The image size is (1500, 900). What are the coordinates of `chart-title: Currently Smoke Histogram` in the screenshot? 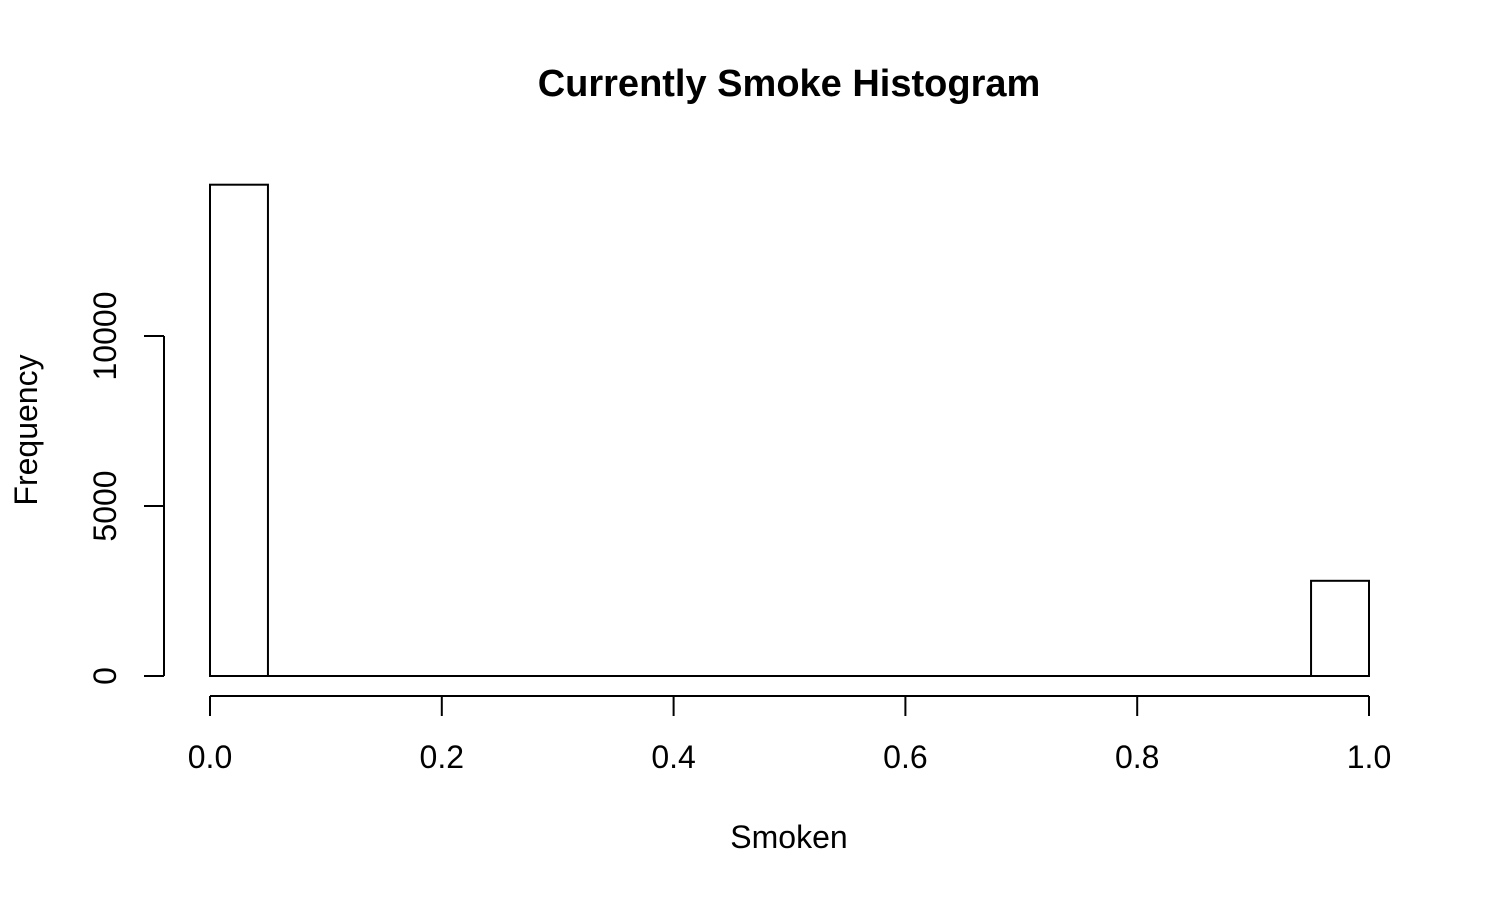 It's located at (789, 84).